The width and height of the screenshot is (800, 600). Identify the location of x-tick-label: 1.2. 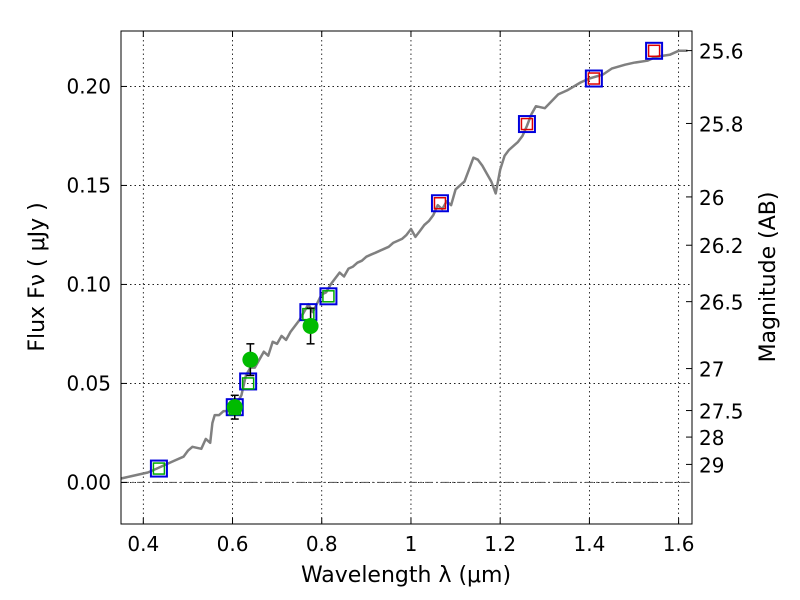
(500, 544).